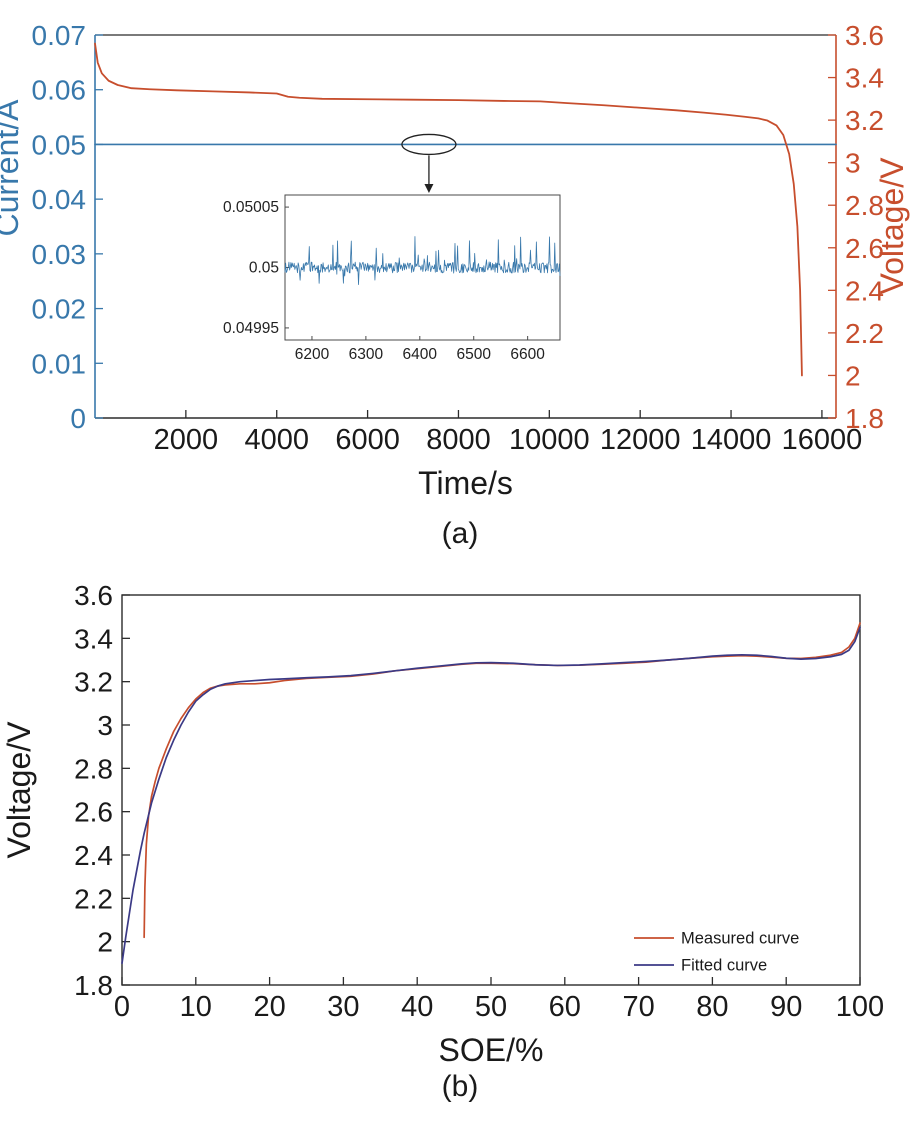 This screenshot has width=920, height=1124. I want to click on svg-text: 8000, so click(458, 440).